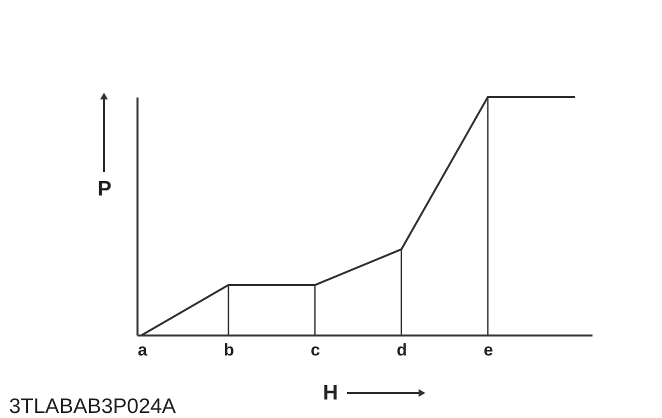 The width and height of the screenshot is (662, 418). What do you see at coordinates (489, 350) in the screenshot?
I see `x-tick-label: e` at bounding box center [489, 350].